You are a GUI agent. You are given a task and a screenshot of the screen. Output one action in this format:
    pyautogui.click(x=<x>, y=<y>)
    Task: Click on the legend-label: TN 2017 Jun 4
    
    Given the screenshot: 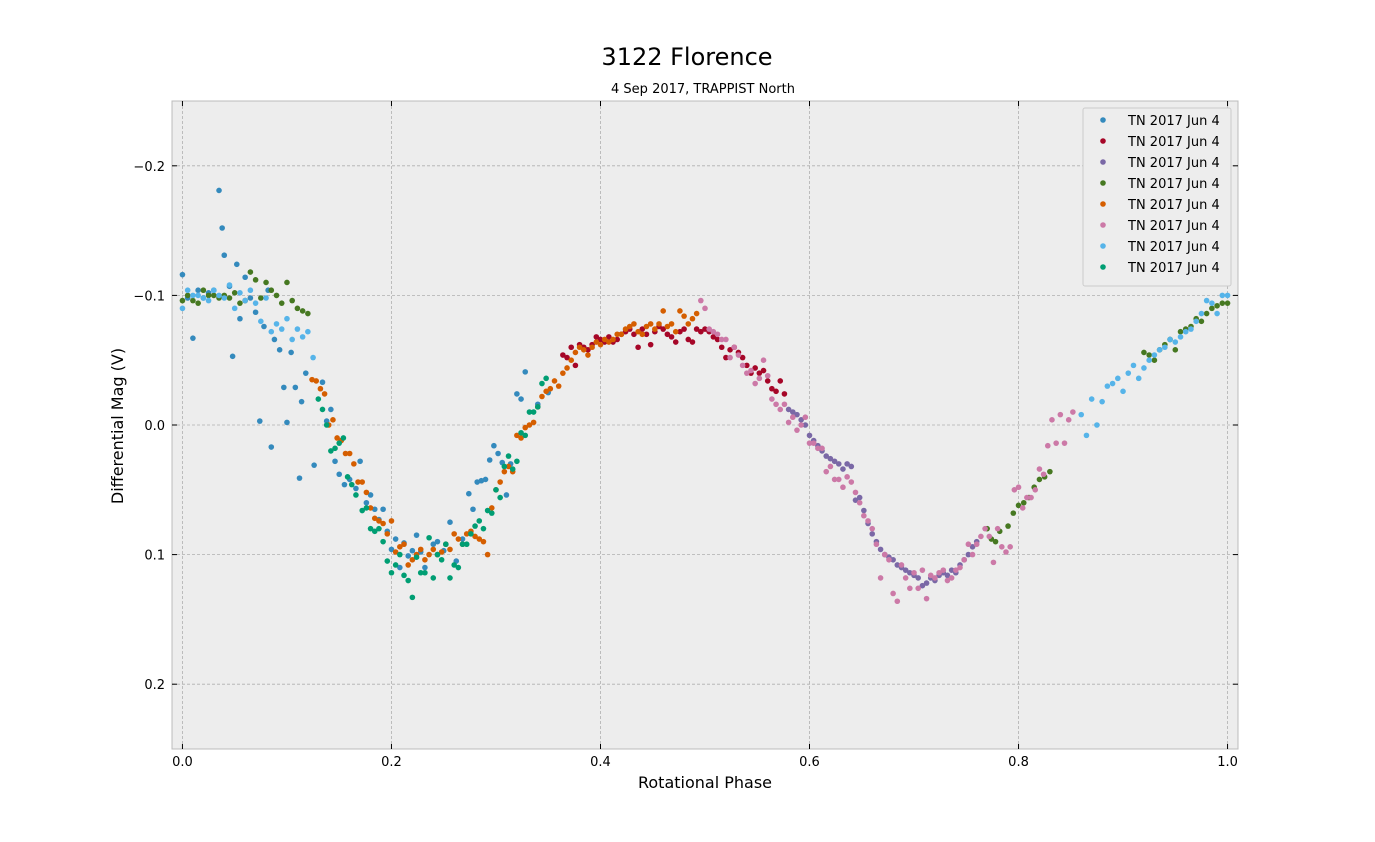 What is the action you would take?
    pyautogui.click(x=1173, y=142)
    